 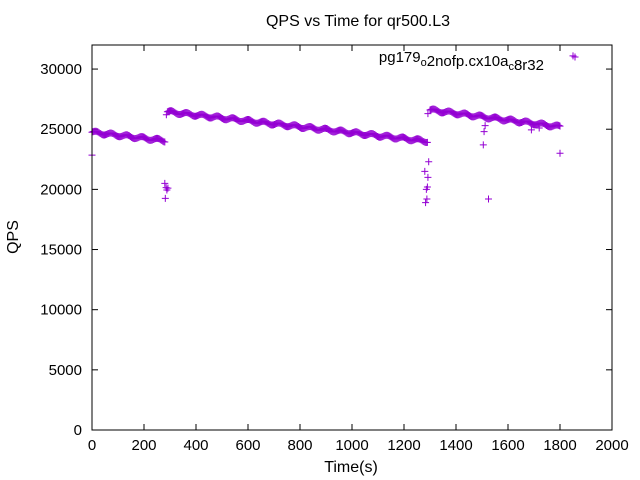 What do you see at coordinates (351, 467) in the screenshot?
I see `x-axis-label: Time(s)` at bounding box center [351, 467].